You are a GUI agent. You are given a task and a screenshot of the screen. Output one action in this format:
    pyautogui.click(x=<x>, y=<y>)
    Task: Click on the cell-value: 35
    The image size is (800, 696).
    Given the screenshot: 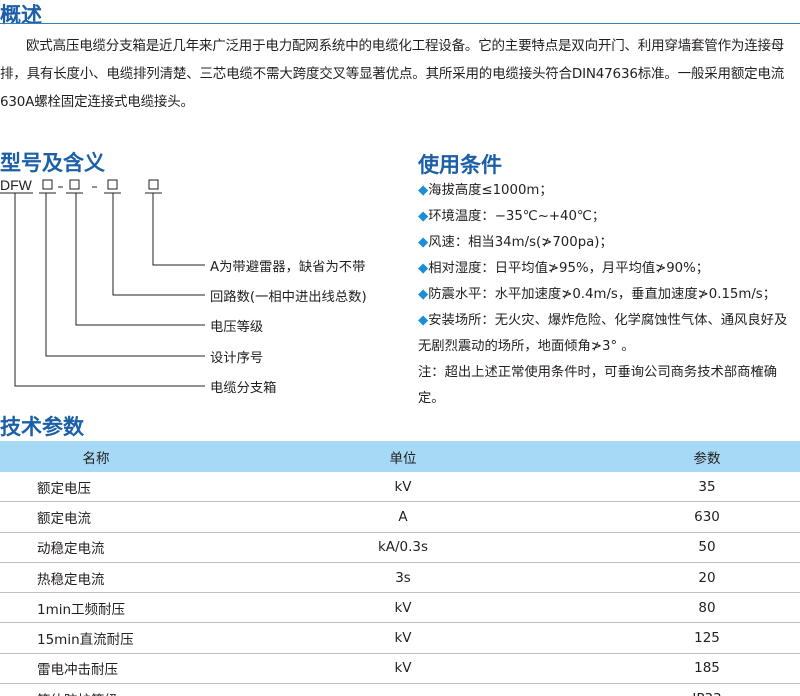 What is the action you would take?
    pyautogui.click(x=707, y=487)
    